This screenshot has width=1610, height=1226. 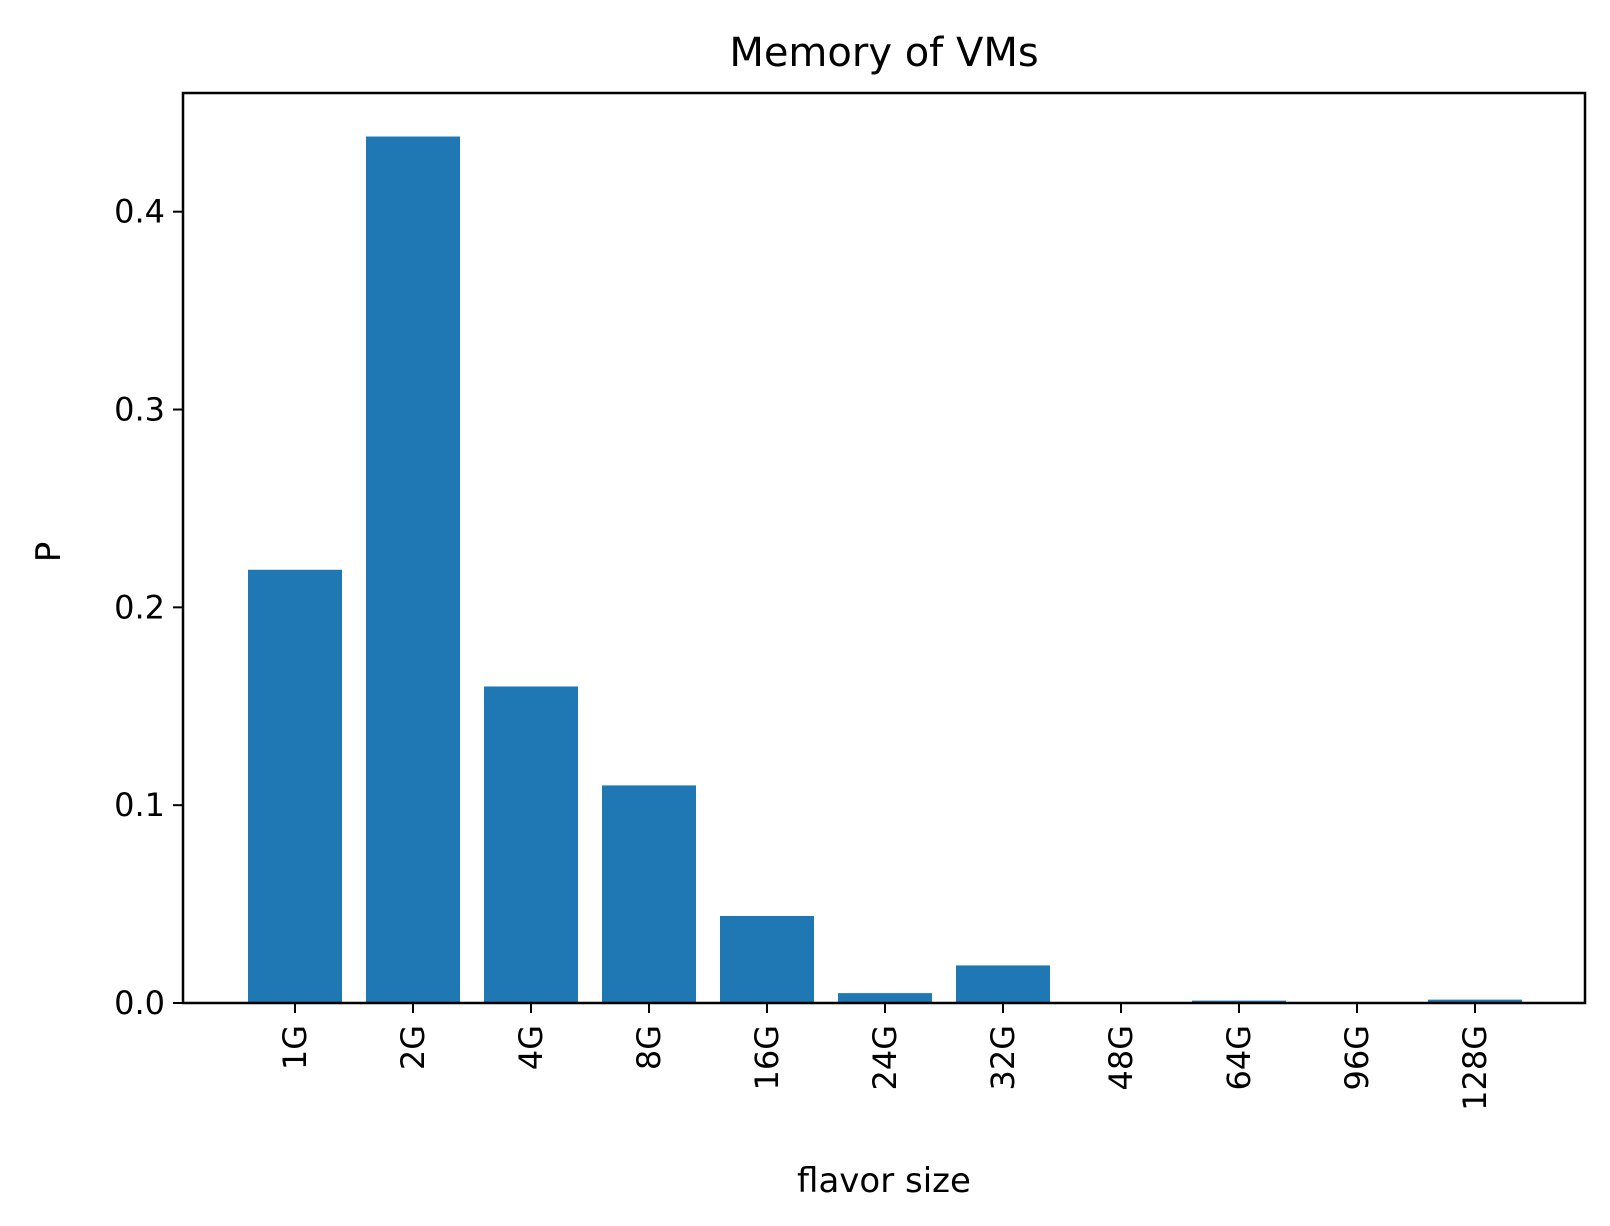 I want to click on bar-24G, so click(x=885, y=998).